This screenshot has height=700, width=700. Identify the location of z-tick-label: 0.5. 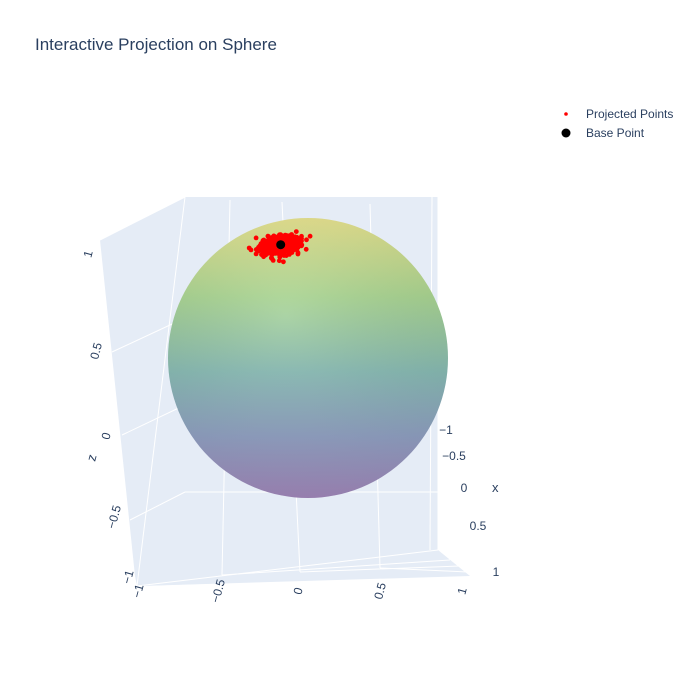
(96, 351).